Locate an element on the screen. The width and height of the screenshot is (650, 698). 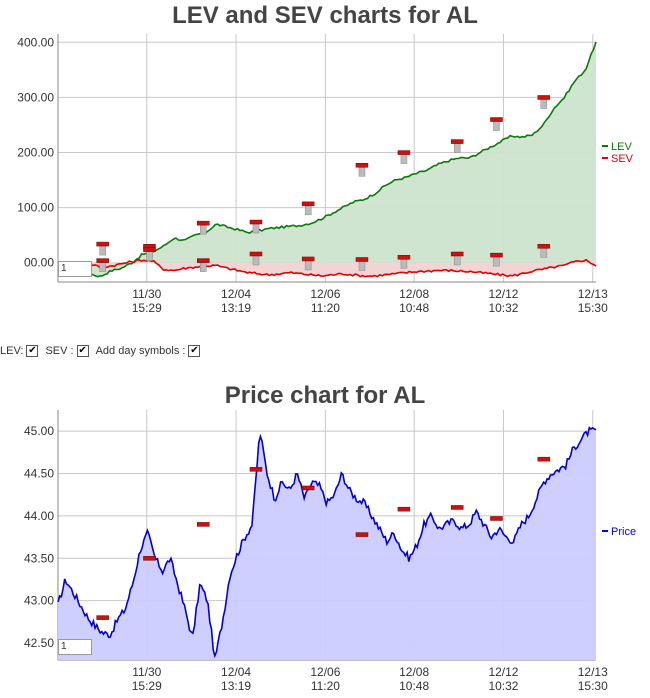
y-tick-label: 42.50 is located at coordinates (39, 643).